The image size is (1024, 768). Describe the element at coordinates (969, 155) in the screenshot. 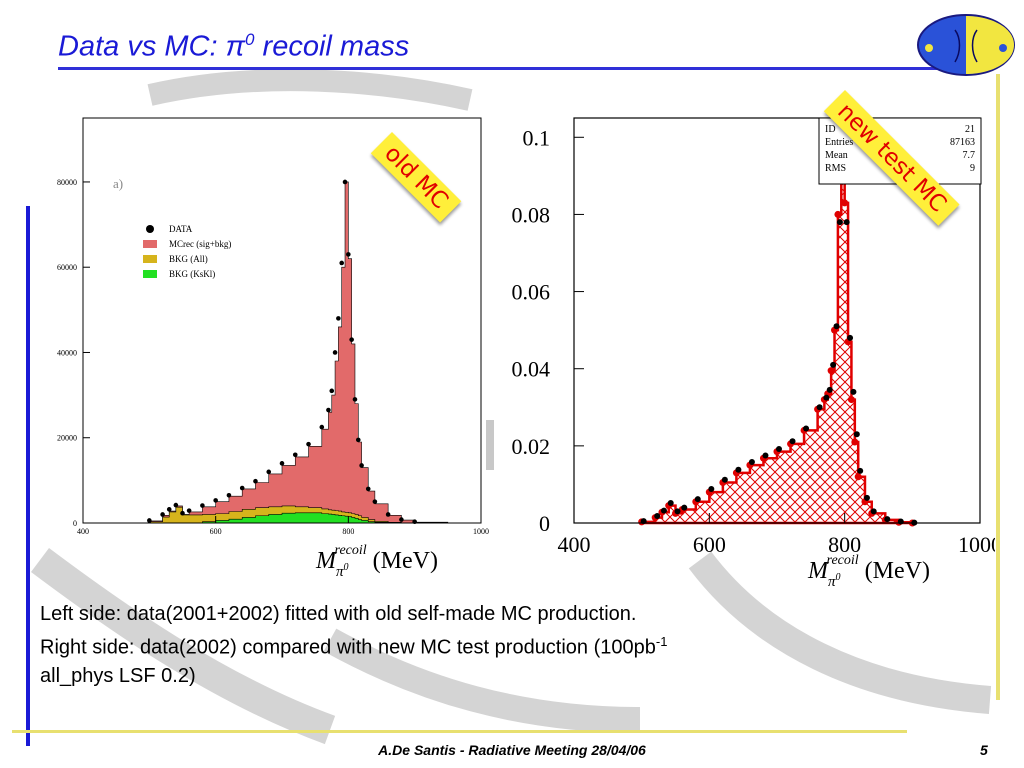

I see `stats-value: 7.7` at that location.